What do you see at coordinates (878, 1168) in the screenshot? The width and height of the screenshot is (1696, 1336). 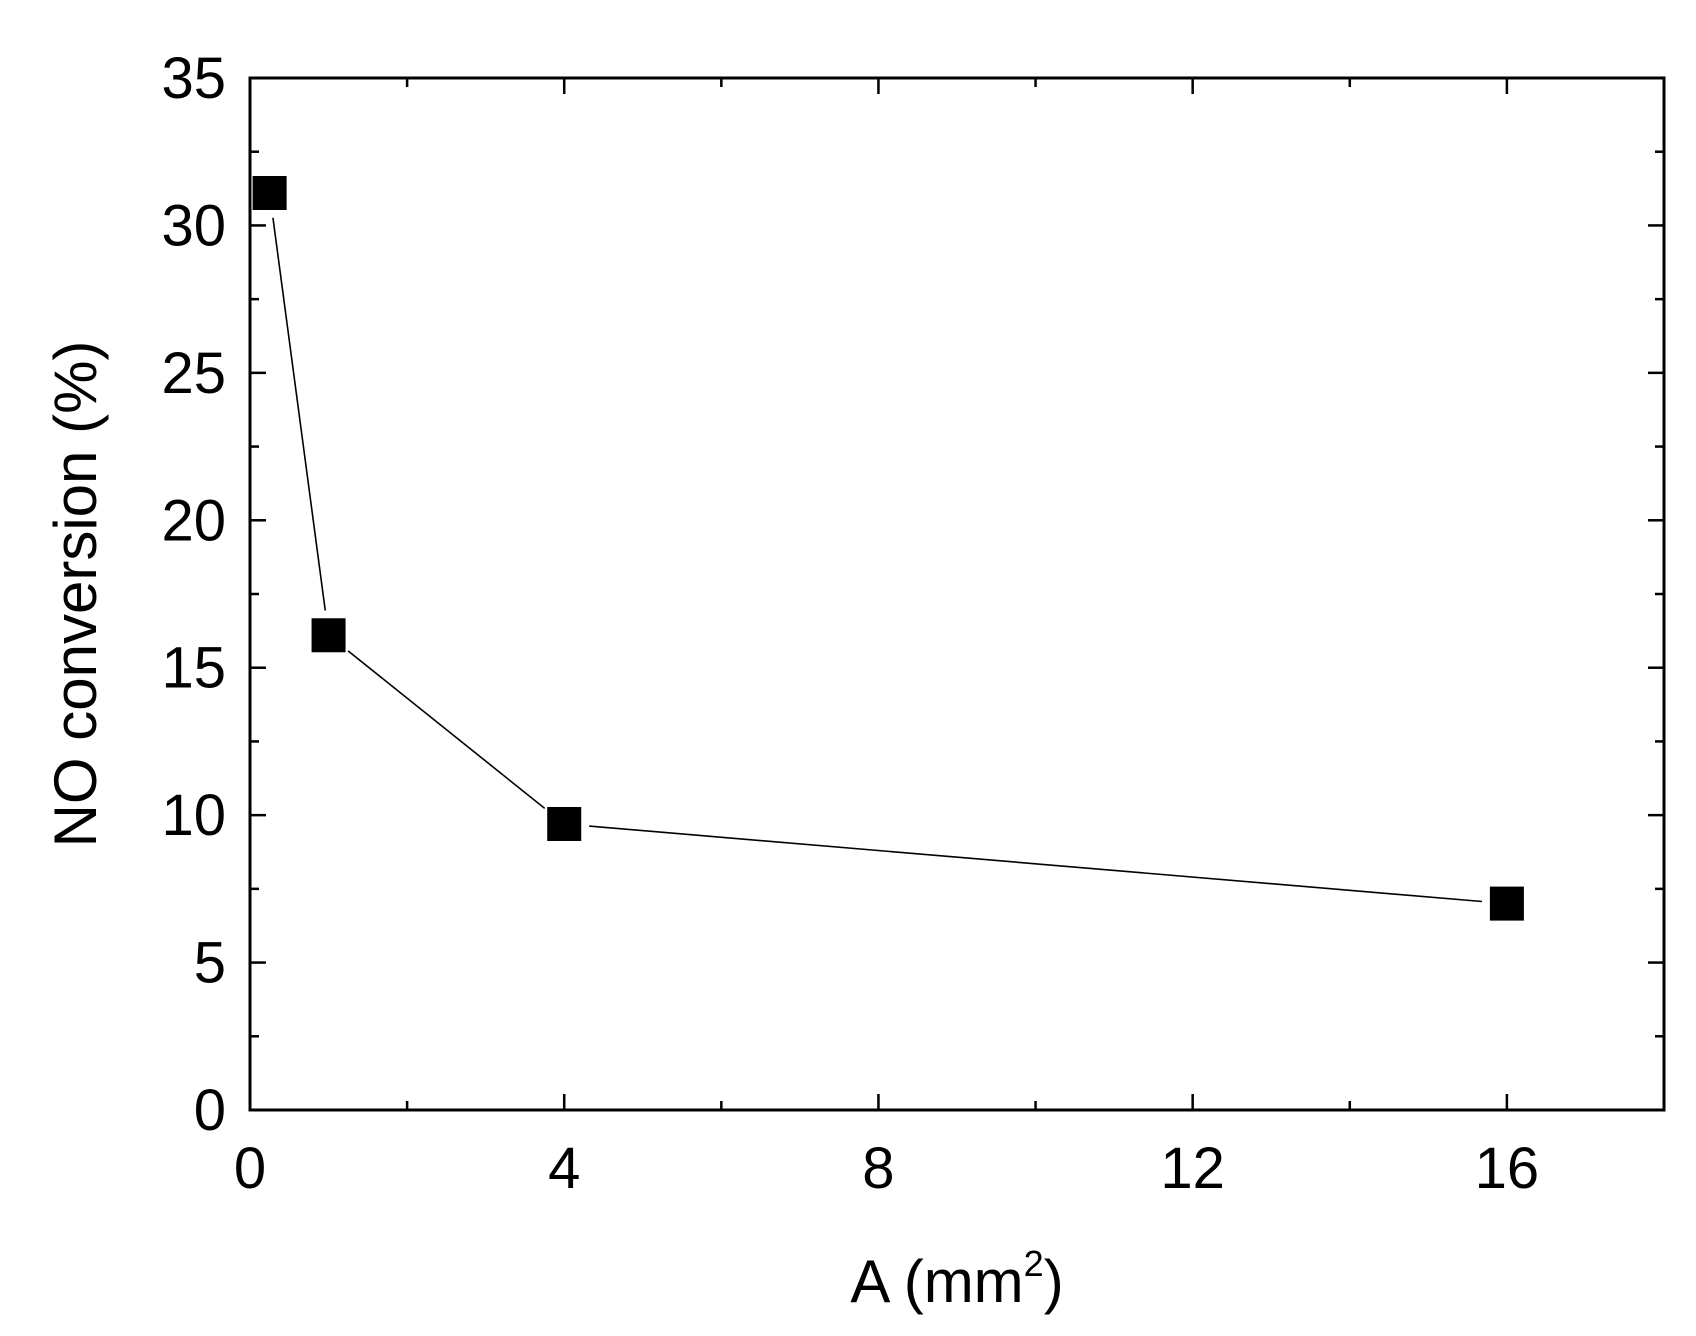 I see `x-tick-label: 8` at bounding box center [878, 1168].